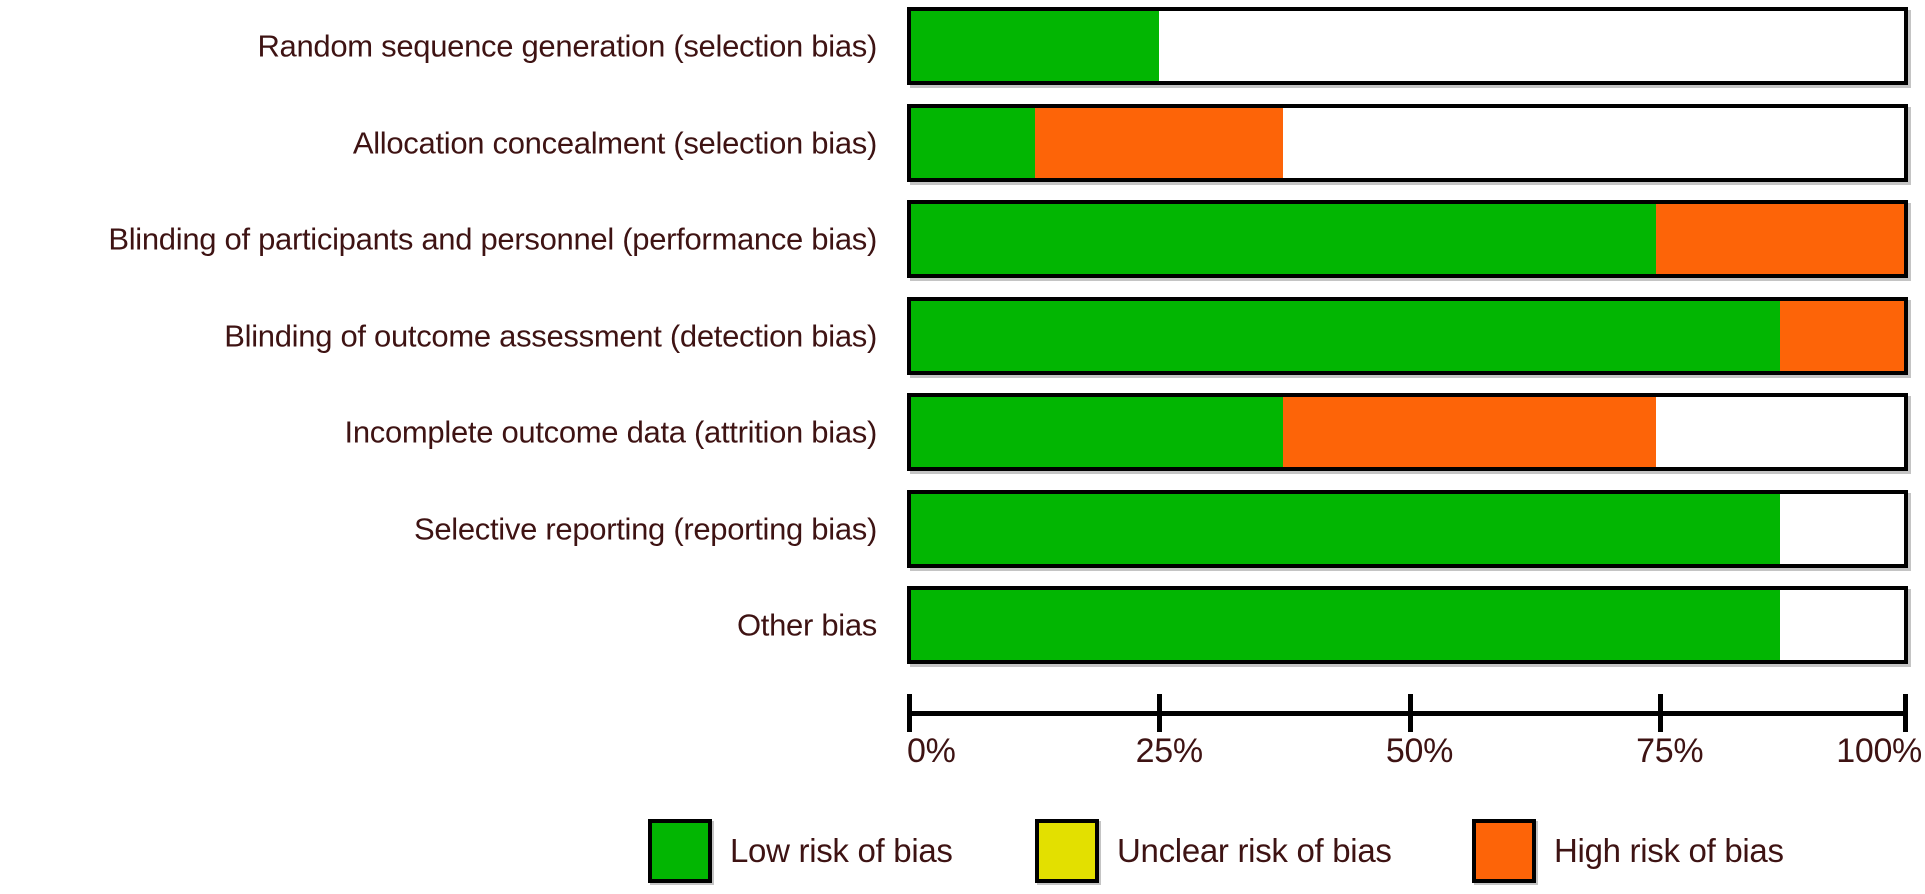  I want to click on row-label: Selective reporting (reporting bias), so click(645, 528).